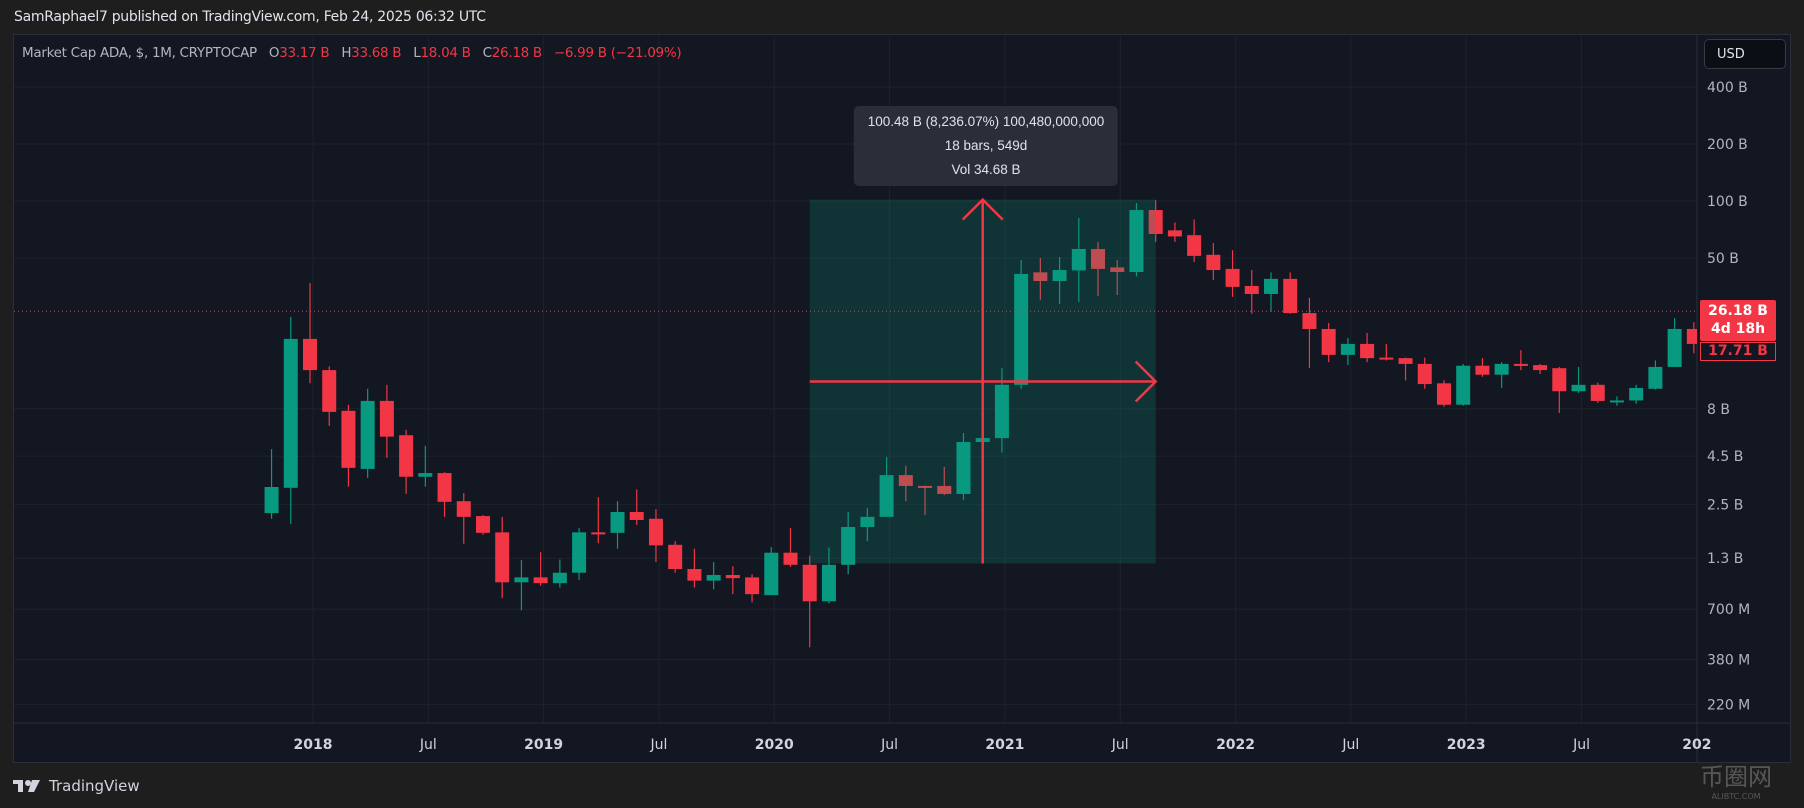 This screenshot has width=1804, height=808. Describe the element at coordinates (26, 786) in the screenshot. I see `tradingview-logo-icon` at that location.